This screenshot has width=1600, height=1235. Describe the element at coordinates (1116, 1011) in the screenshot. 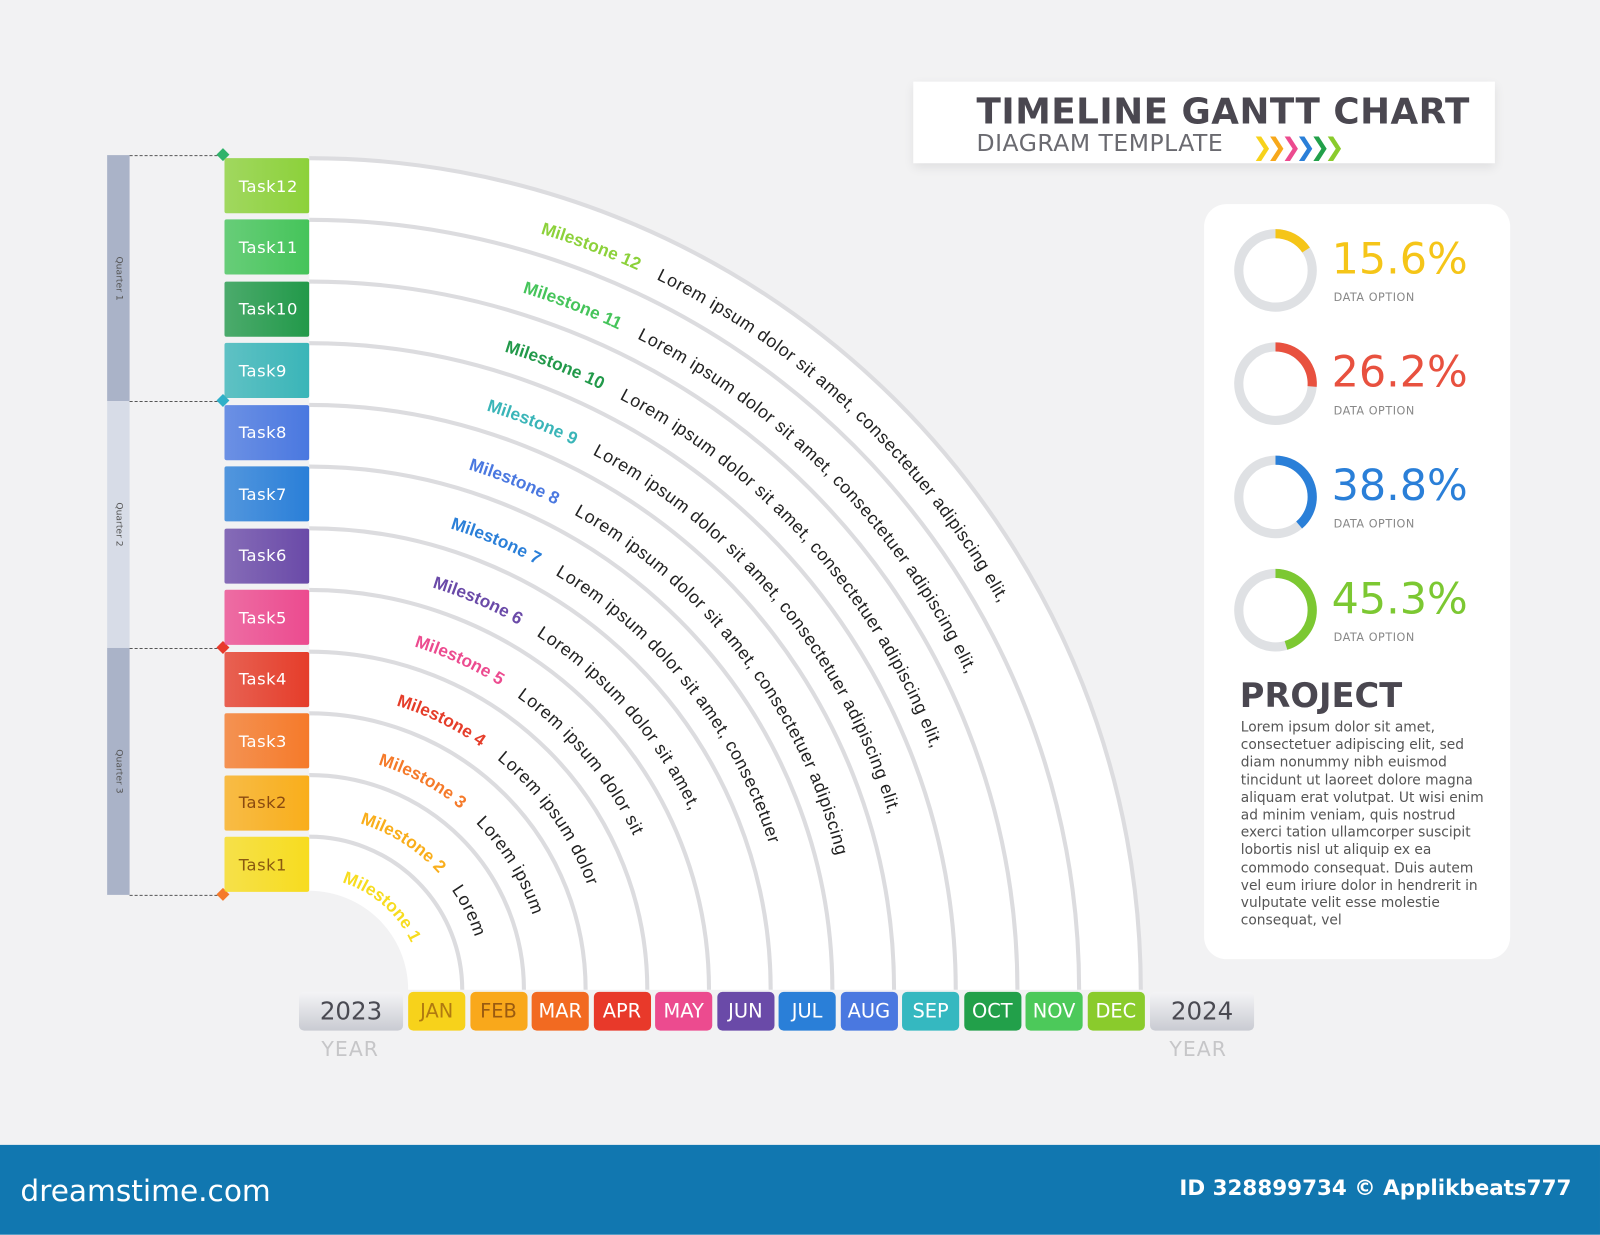

I see `month-dec: DEC` at that location.